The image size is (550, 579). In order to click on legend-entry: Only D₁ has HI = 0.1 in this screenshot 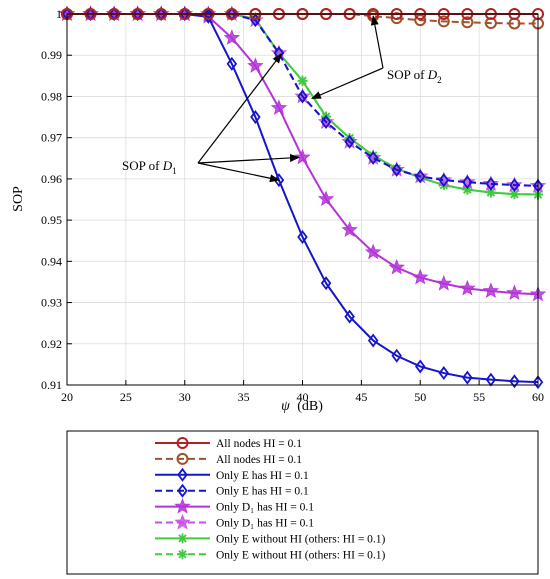, I will do `click(234, 505)`.